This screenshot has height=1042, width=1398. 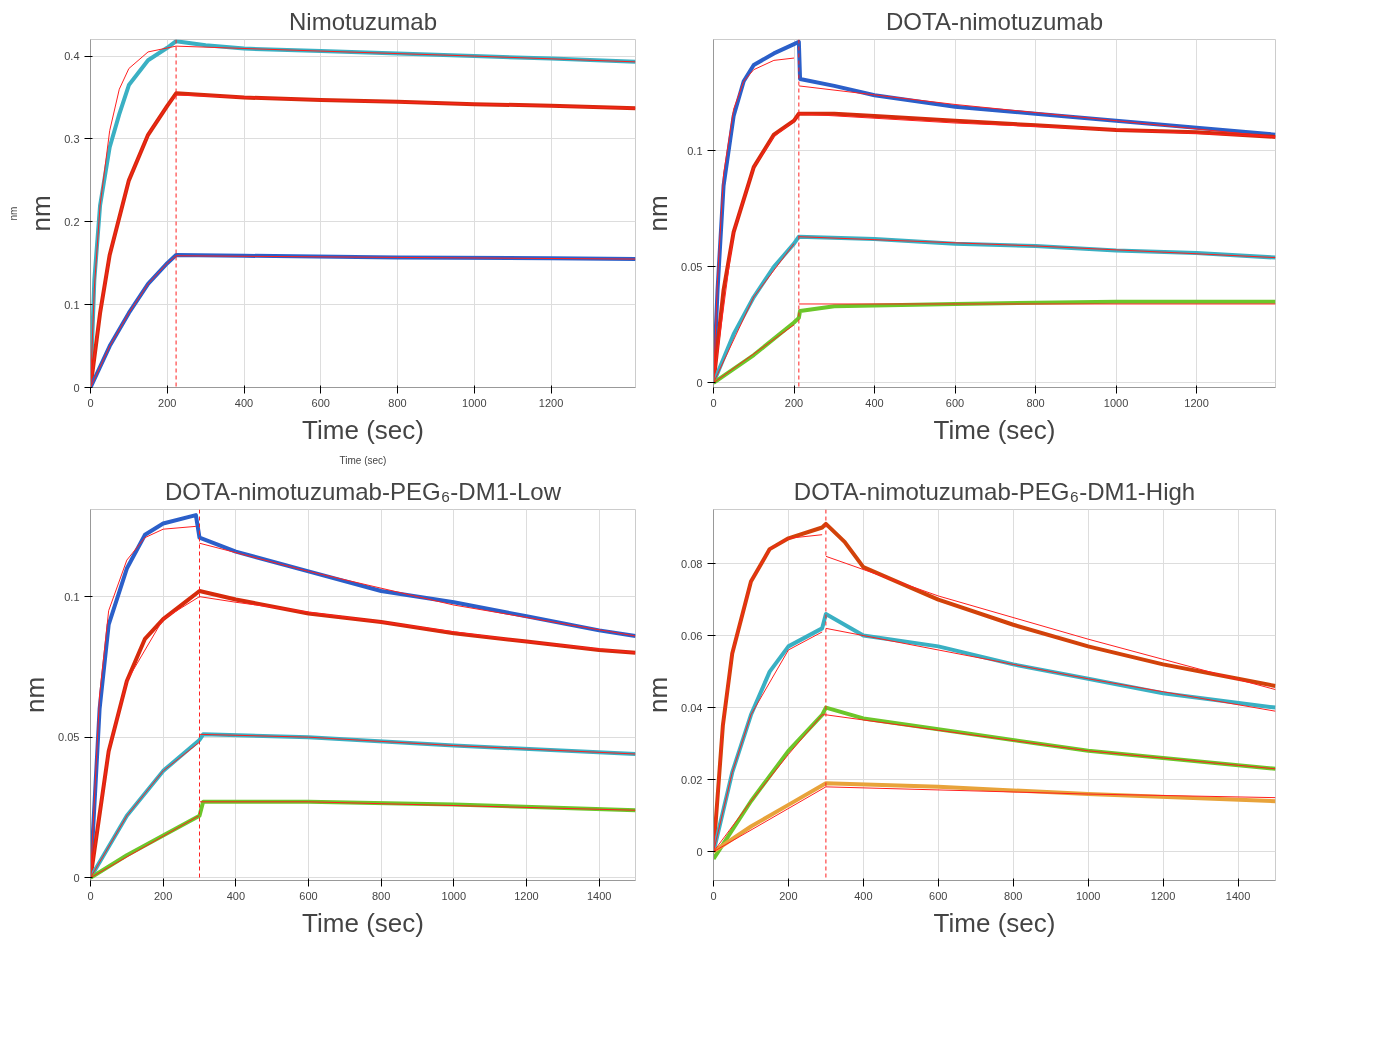 What do you see at coordinates (13, 213) in the screenshot?
I see `text: nm` at bounding box center [13, 213].